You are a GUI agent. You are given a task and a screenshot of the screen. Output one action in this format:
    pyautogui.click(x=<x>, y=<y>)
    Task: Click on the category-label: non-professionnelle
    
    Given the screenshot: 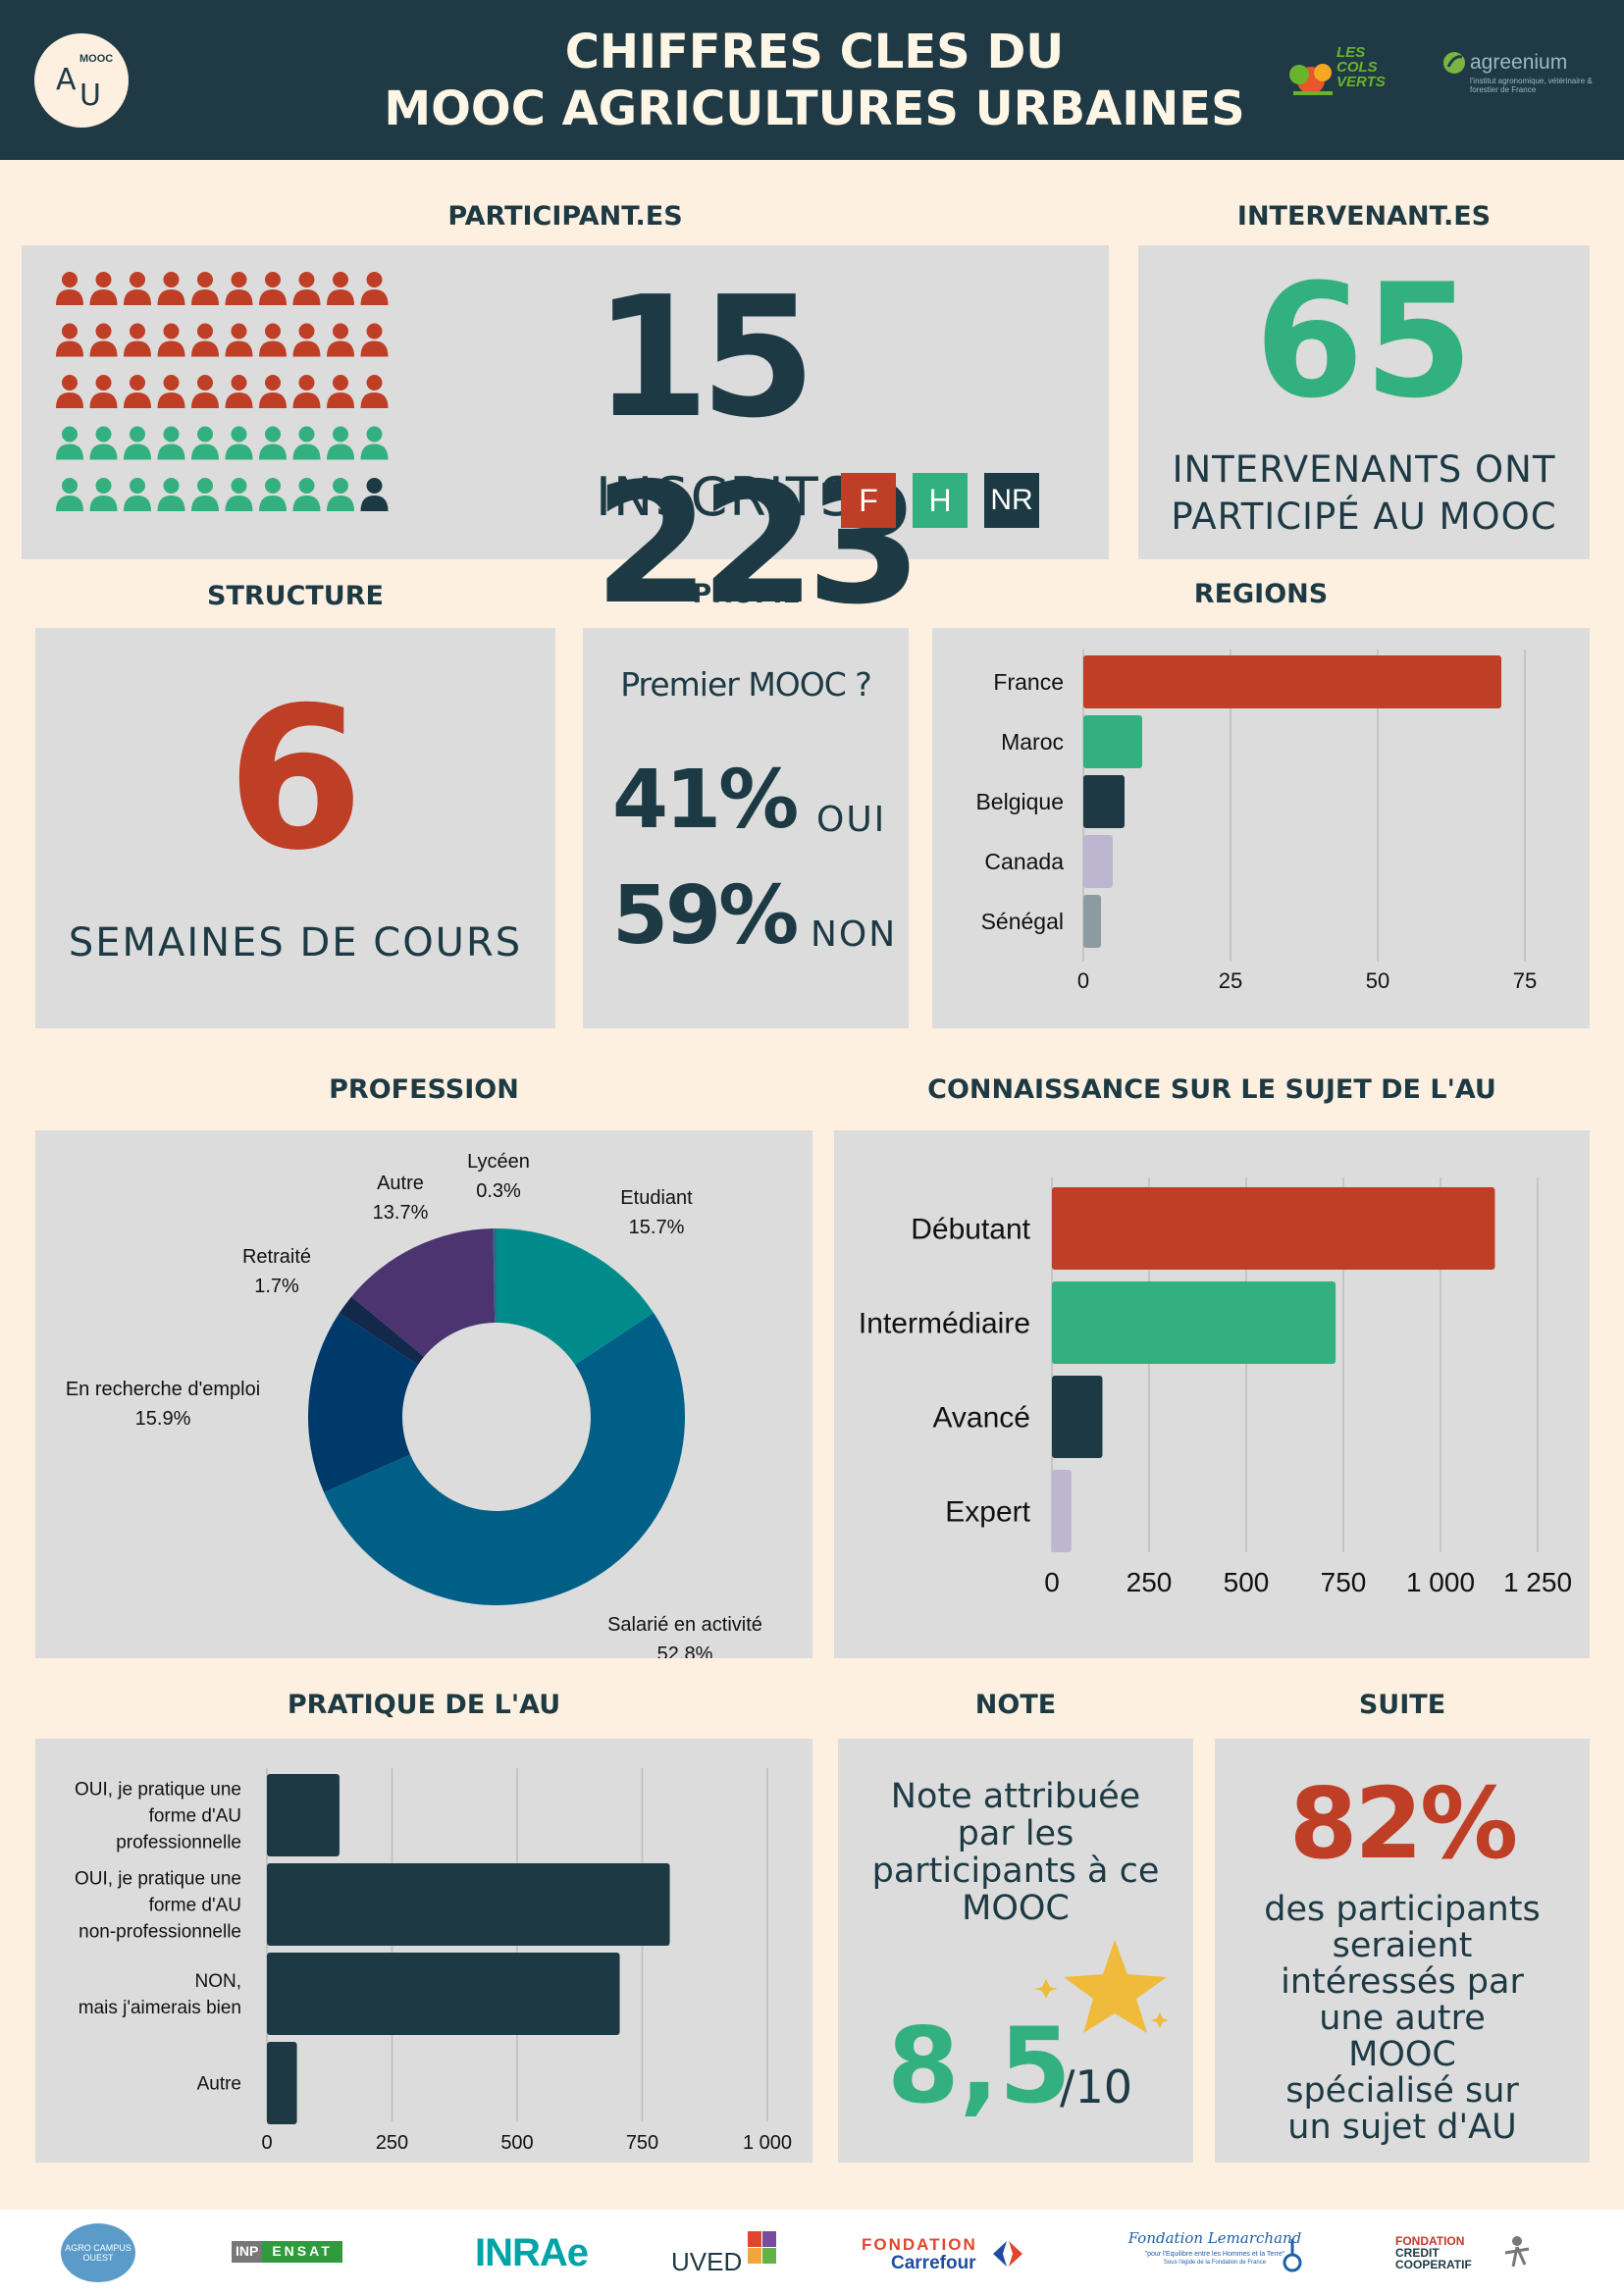 What is the action you would take?
    pyautogui.click(x=160, y=1932)
    